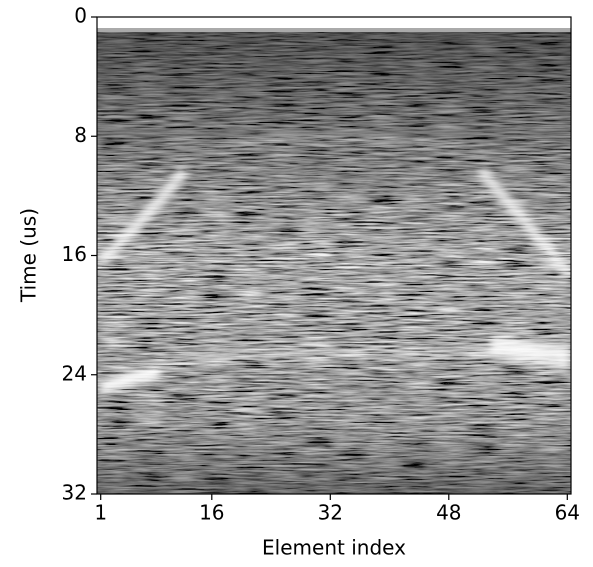 This screenshot has height=567, width=593. Describe the element at coordinates (80, 16) in the screenshot. I see `y-tick-label: 0` at that location.